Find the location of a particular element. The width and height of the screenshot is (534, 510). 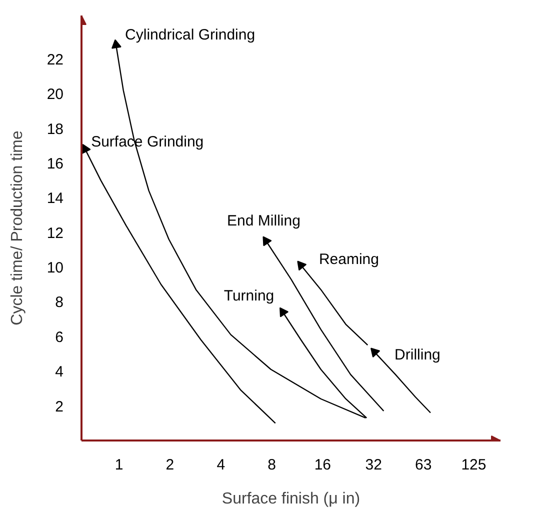

series-label: Turning is located at coordinates (249, 296).